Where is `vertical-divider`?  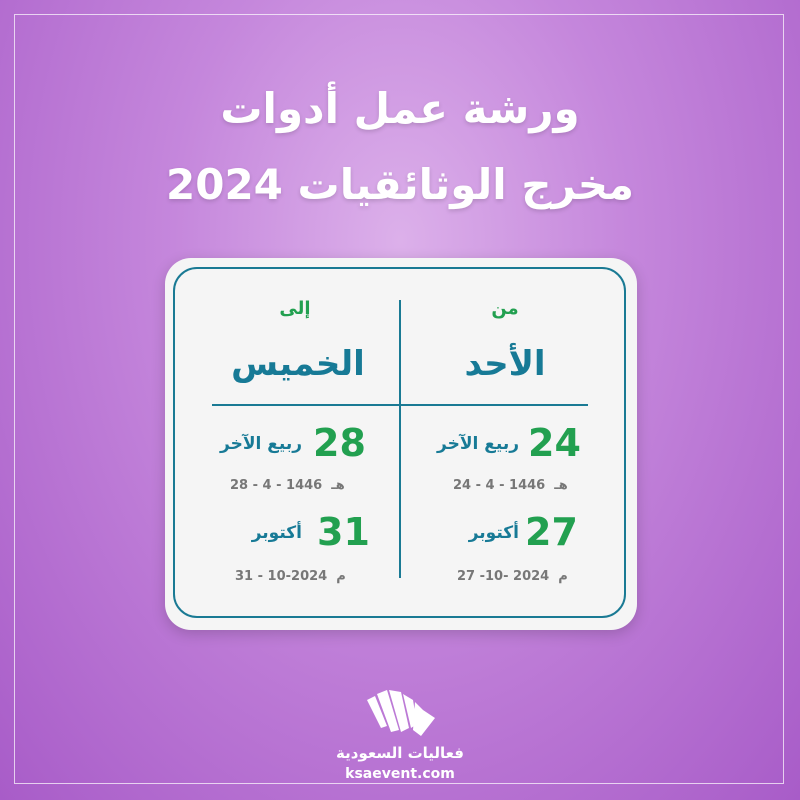 vertical-divider is located at coordinates (400, 439).